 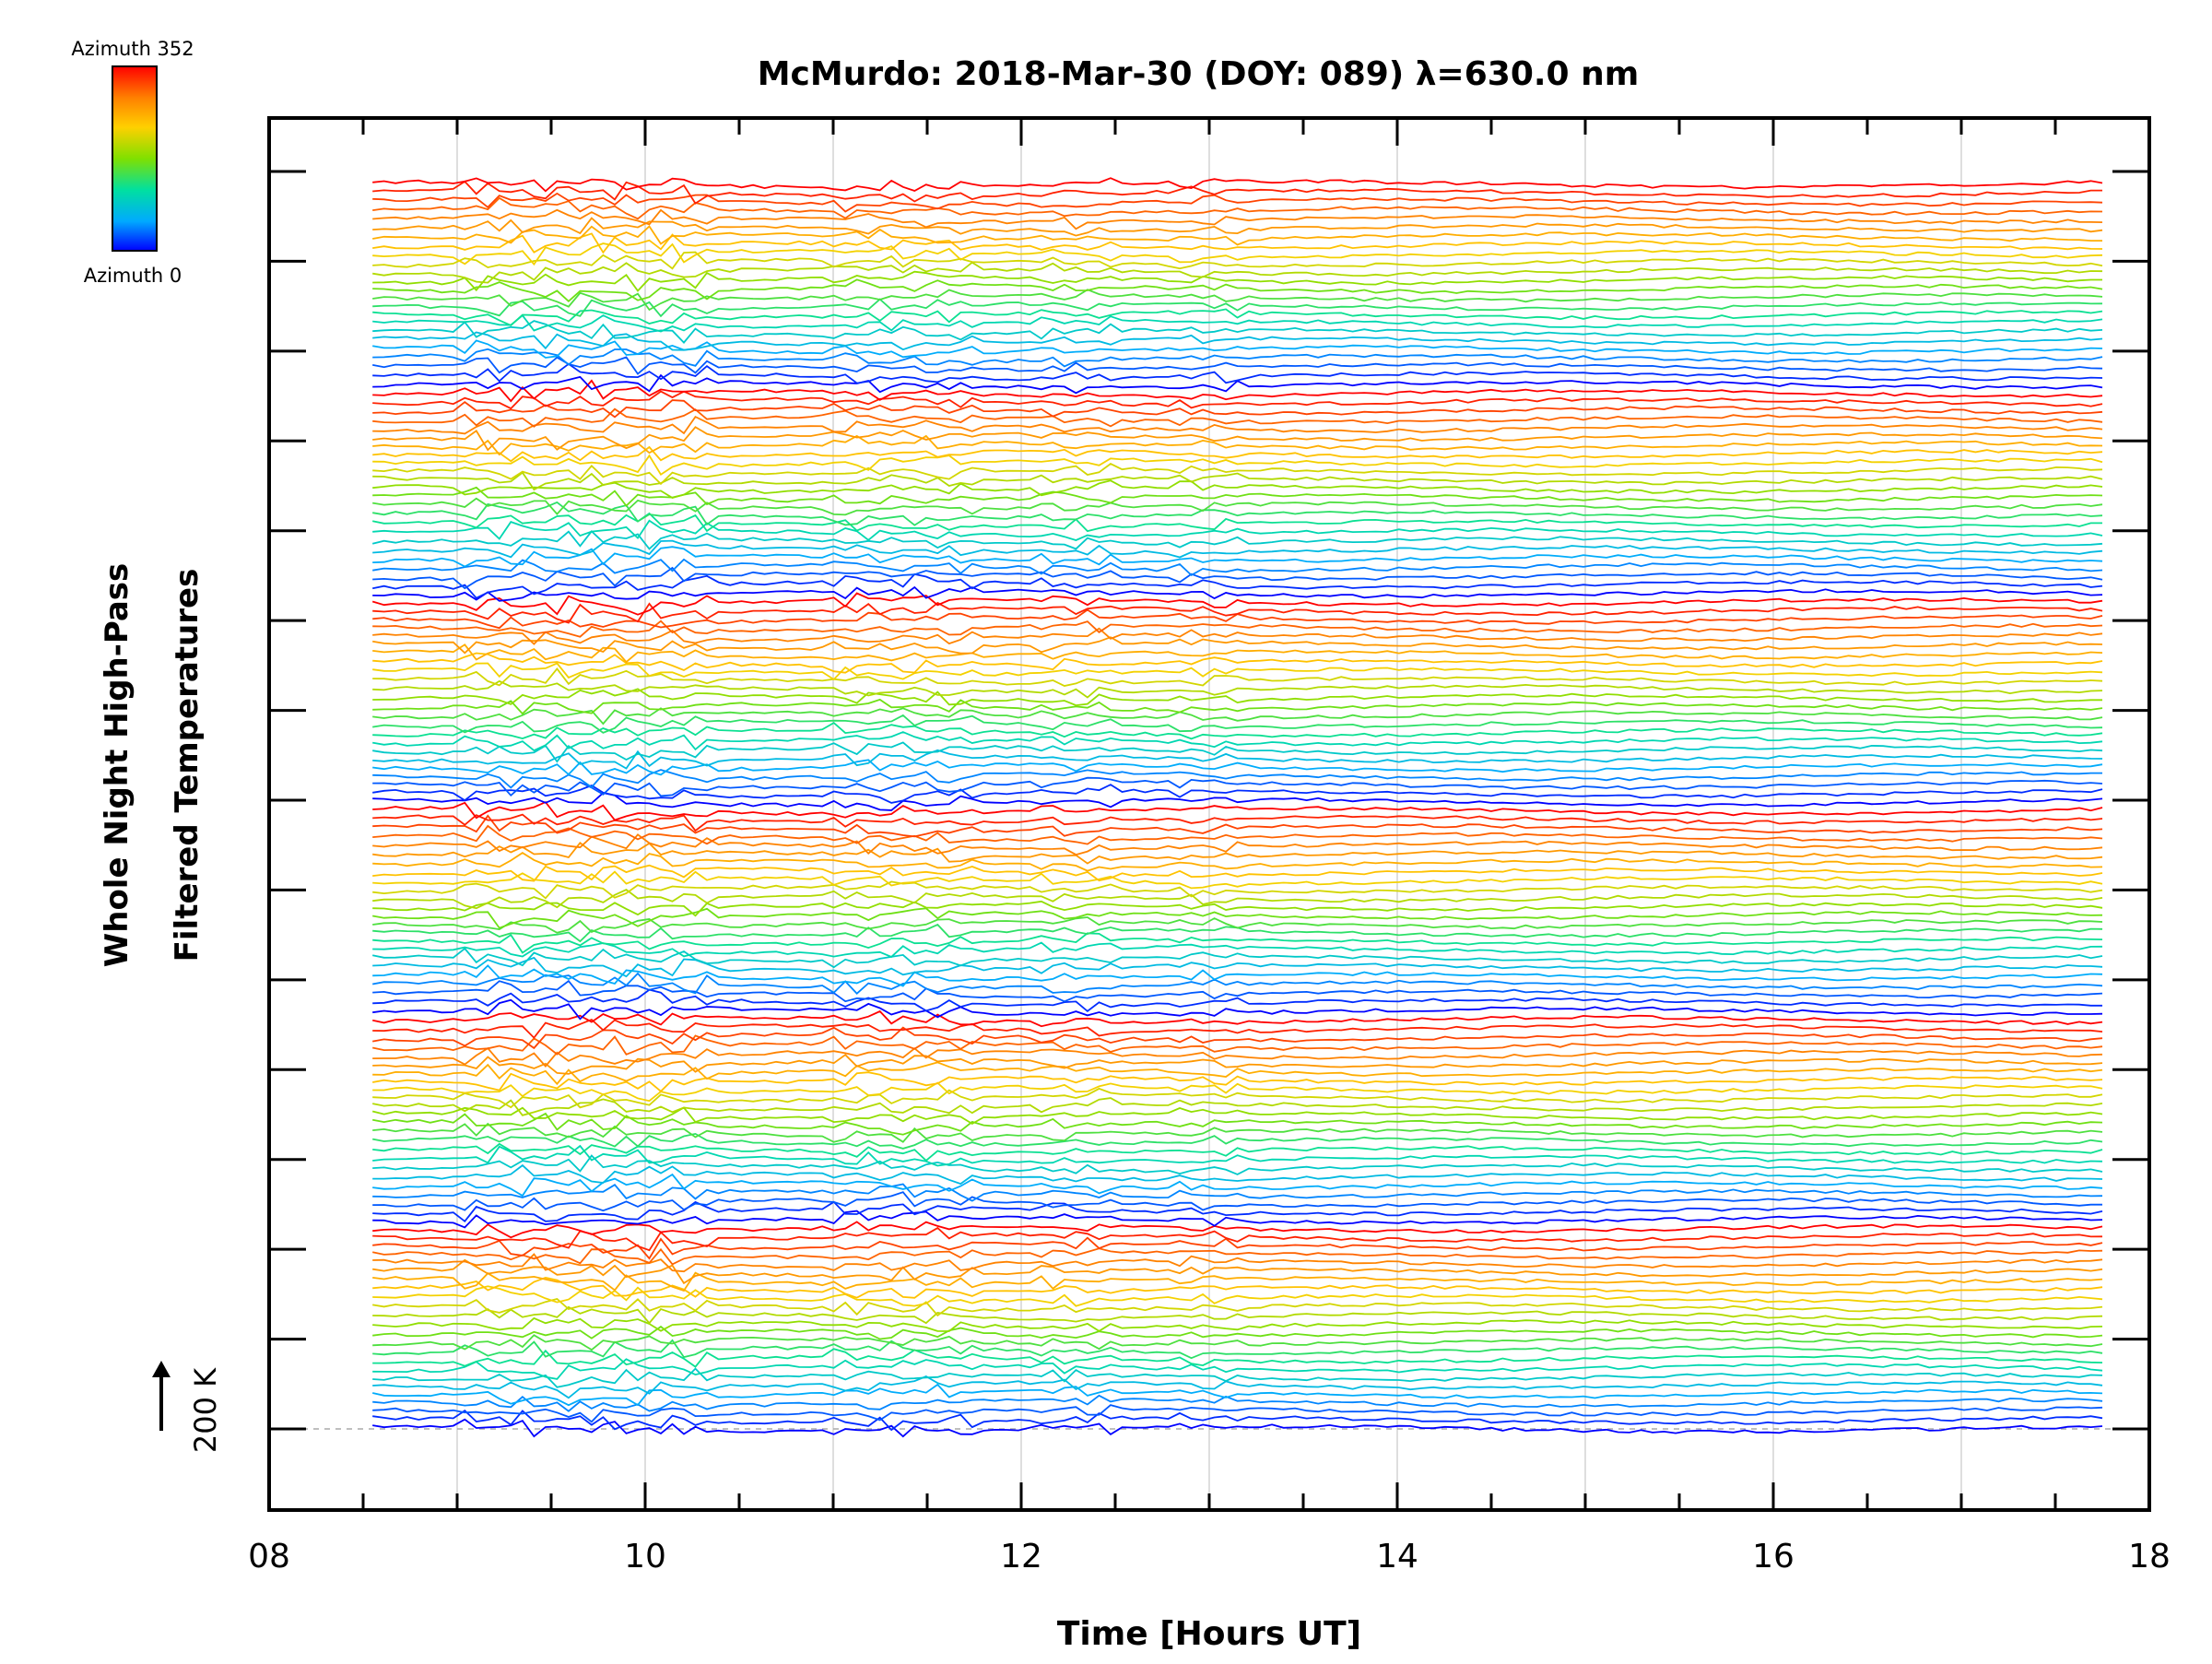 I want to click on x-tick-label: 10, so click(x=645, y=1556).